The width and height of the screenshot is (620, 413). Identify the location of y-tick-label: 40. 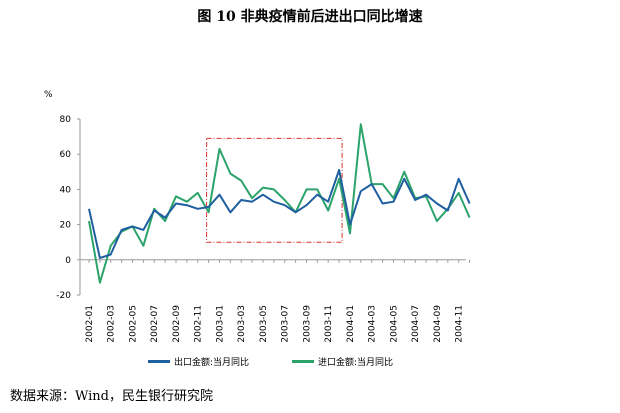
(66, 190).